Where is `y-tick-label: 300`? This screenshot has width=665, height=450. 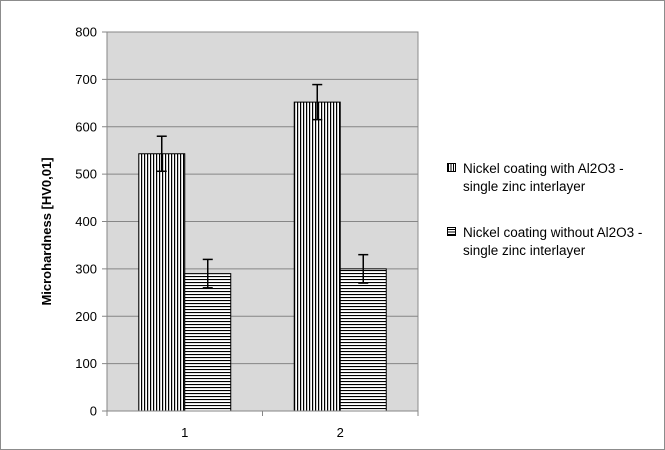 y-tick-label: 300 is located at coordinates (86, 268).